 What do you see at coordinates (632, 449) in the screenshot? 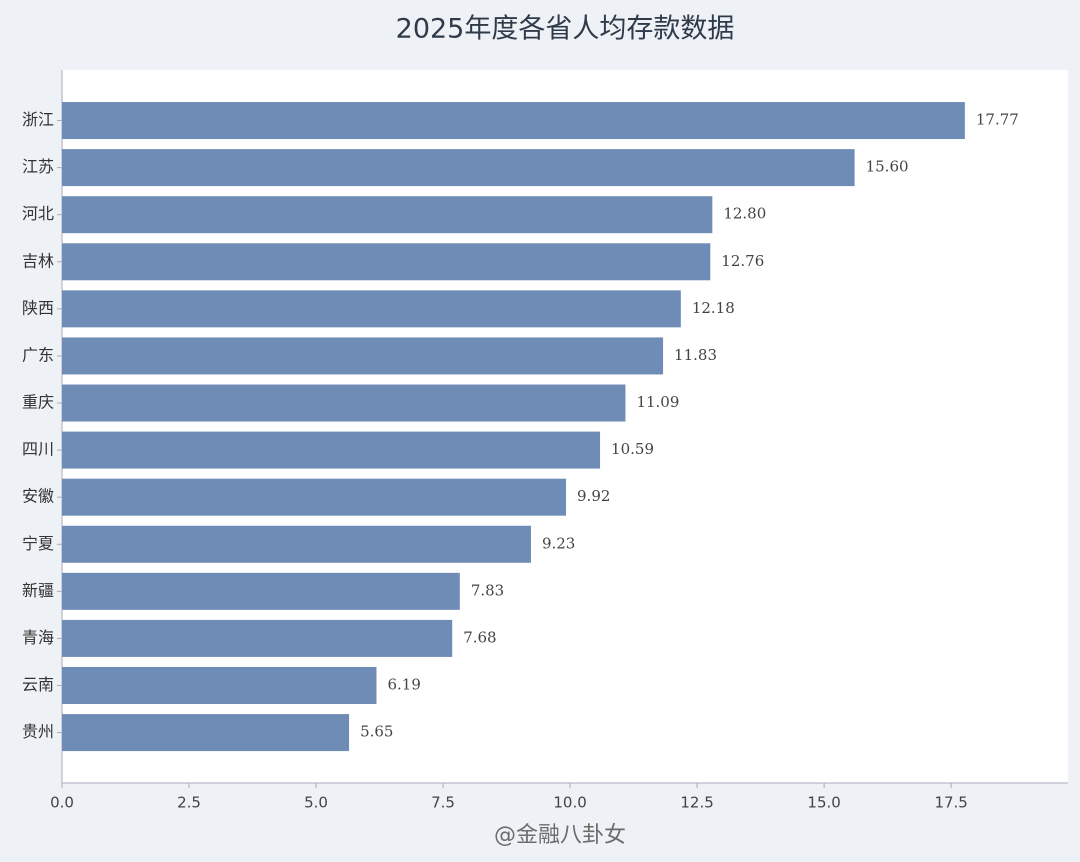
I see `value-label: 10.59` at bounding box center [632, 449].